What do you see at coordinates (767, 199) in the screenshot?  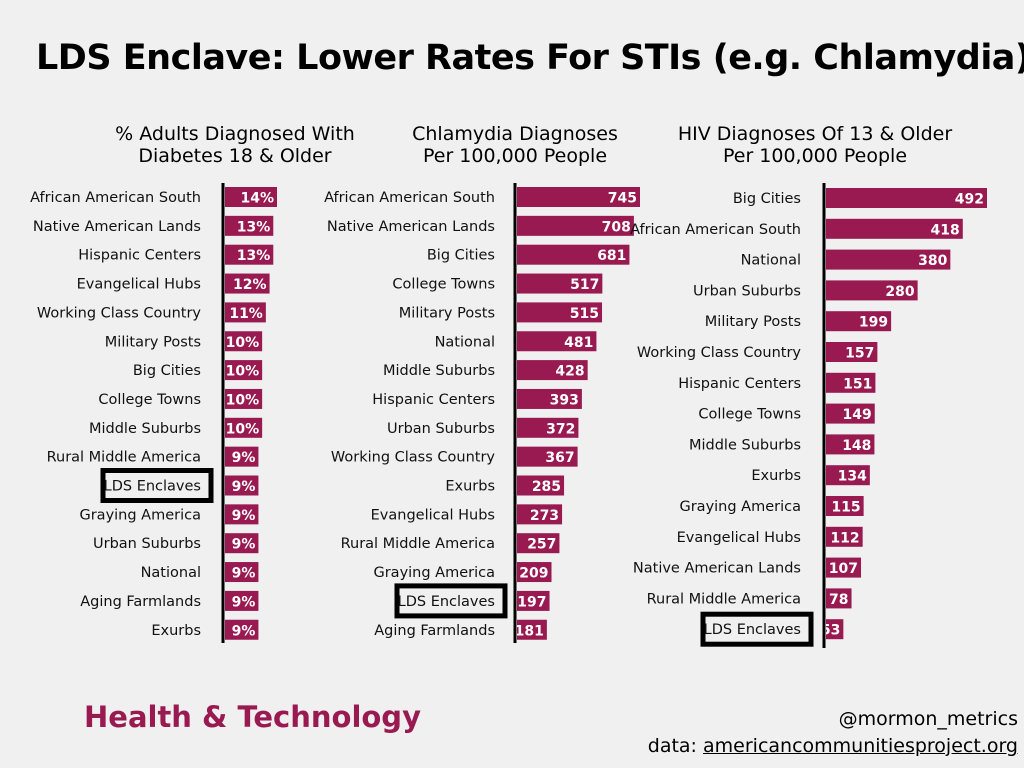 I see `category-label: Big Cities` at bounding box center [767, 199].